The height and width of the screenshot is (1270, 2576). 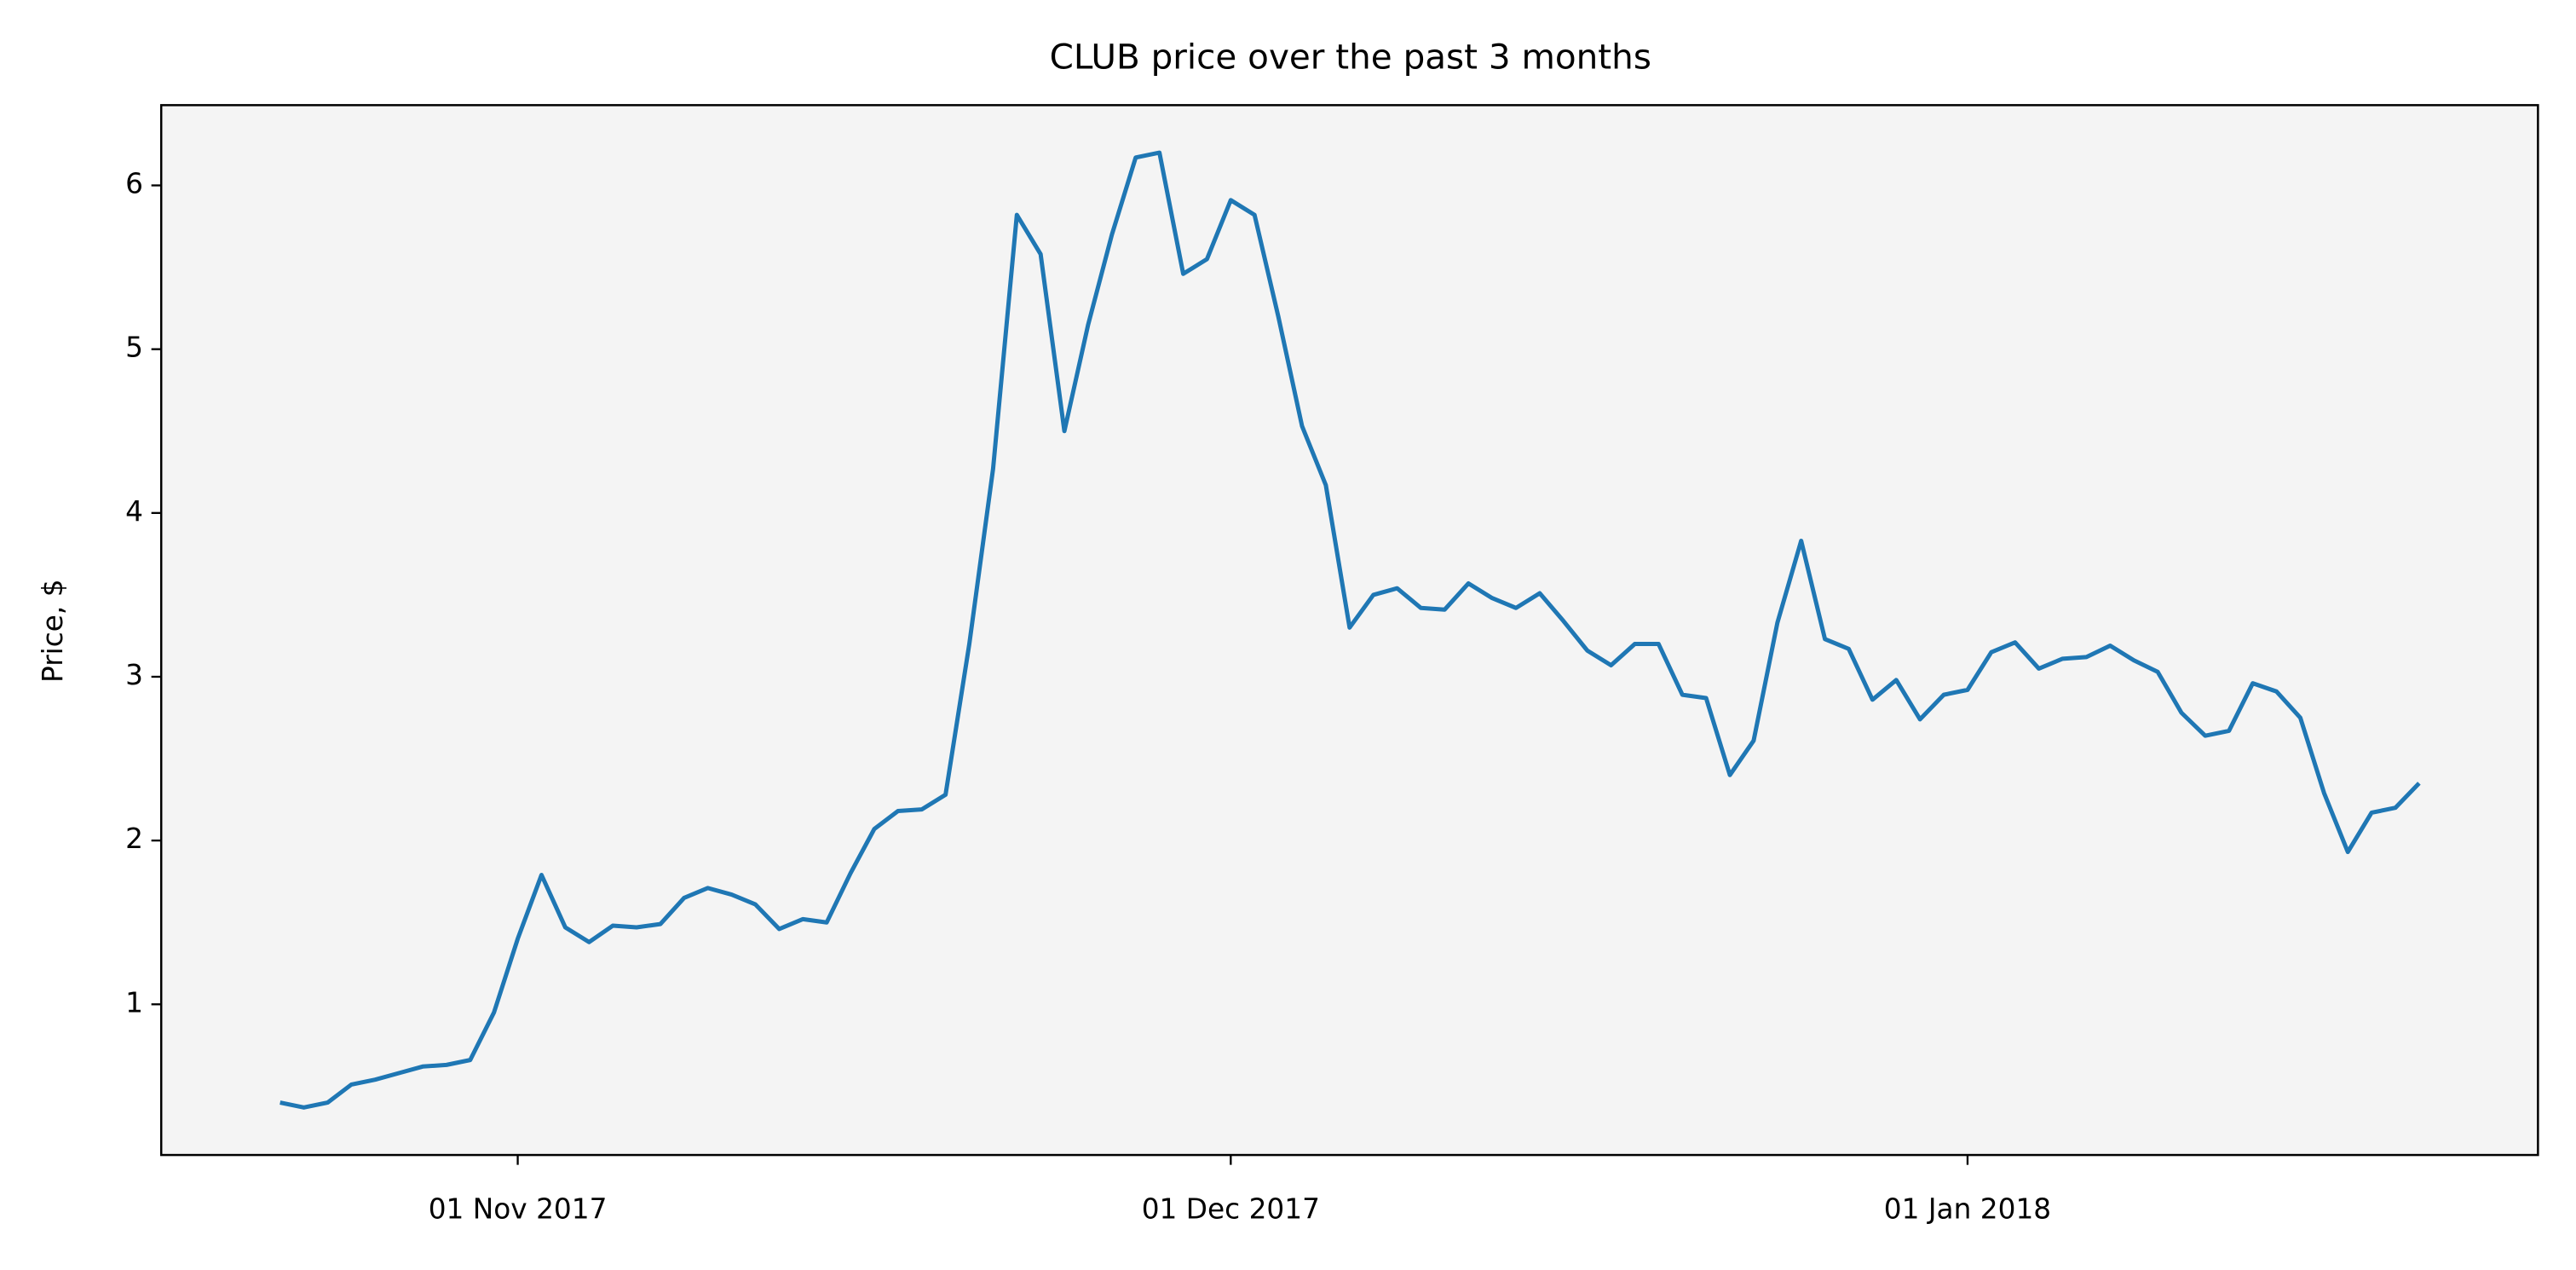 What do you see at coordinates (134, 1002) in the screenshot?
I see `y-tick-label: 1` at bounding box center [134, 1002].